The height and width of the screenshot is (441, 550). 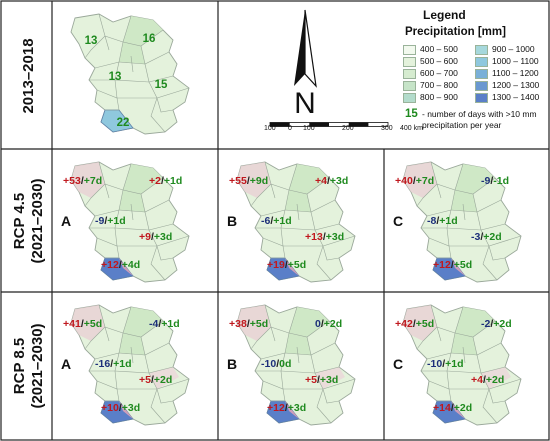 What do you see at coordinates (321, 380) in the screenshot?
I see `change-annotation: +5/+3d` at bounding box center [321, 380].